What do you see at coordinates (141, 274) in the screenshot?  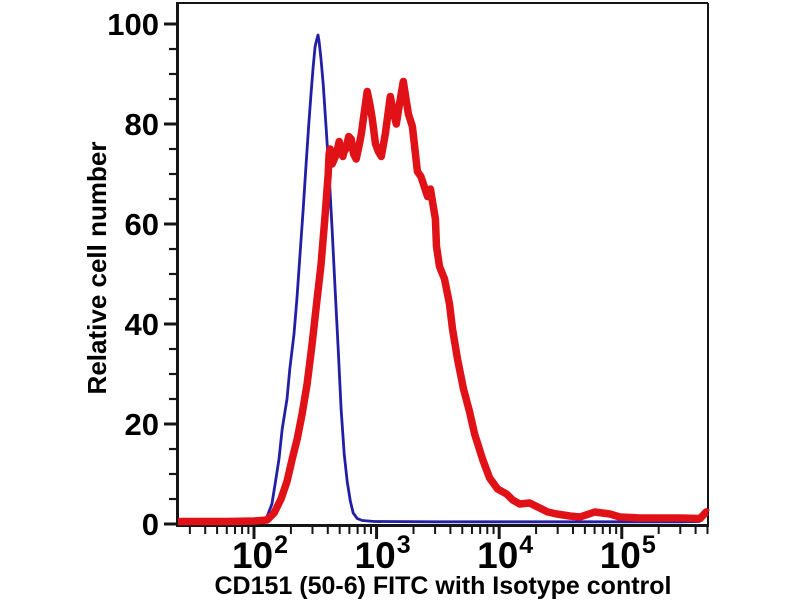 I see `y-axis: 0 20 40 60 80 100` at bounding box center [141, 274].